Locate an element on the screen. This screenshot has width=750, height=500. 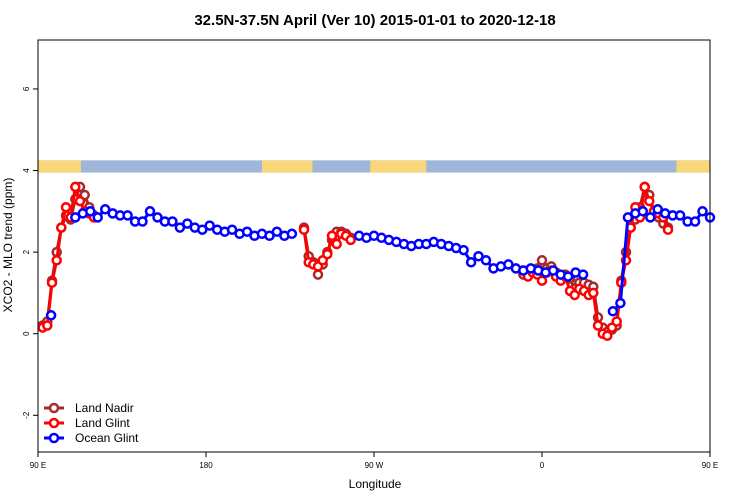
x-tick-label: 90 W is located at coordinates (374, 465).